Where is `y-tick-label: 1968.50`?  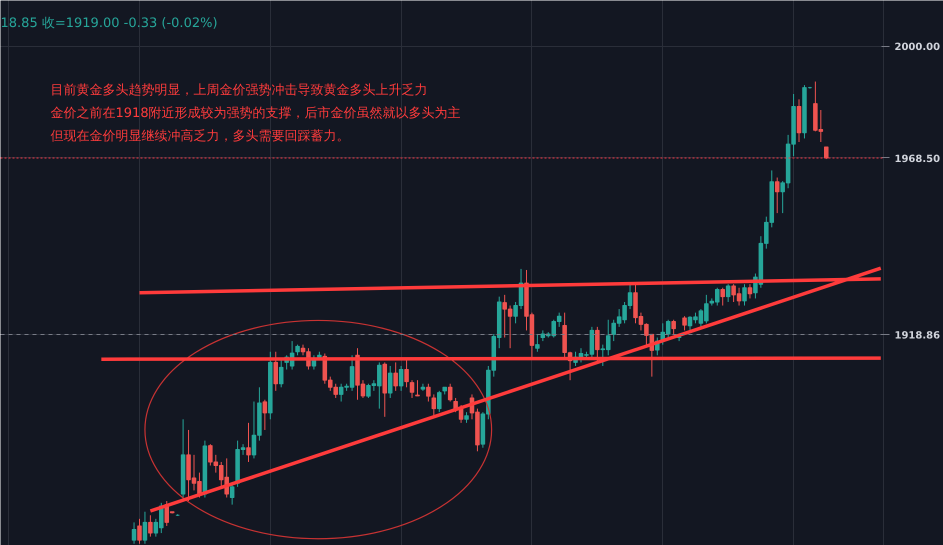
y-tick-label: 1968.50 is located at coordinates (917, 159).